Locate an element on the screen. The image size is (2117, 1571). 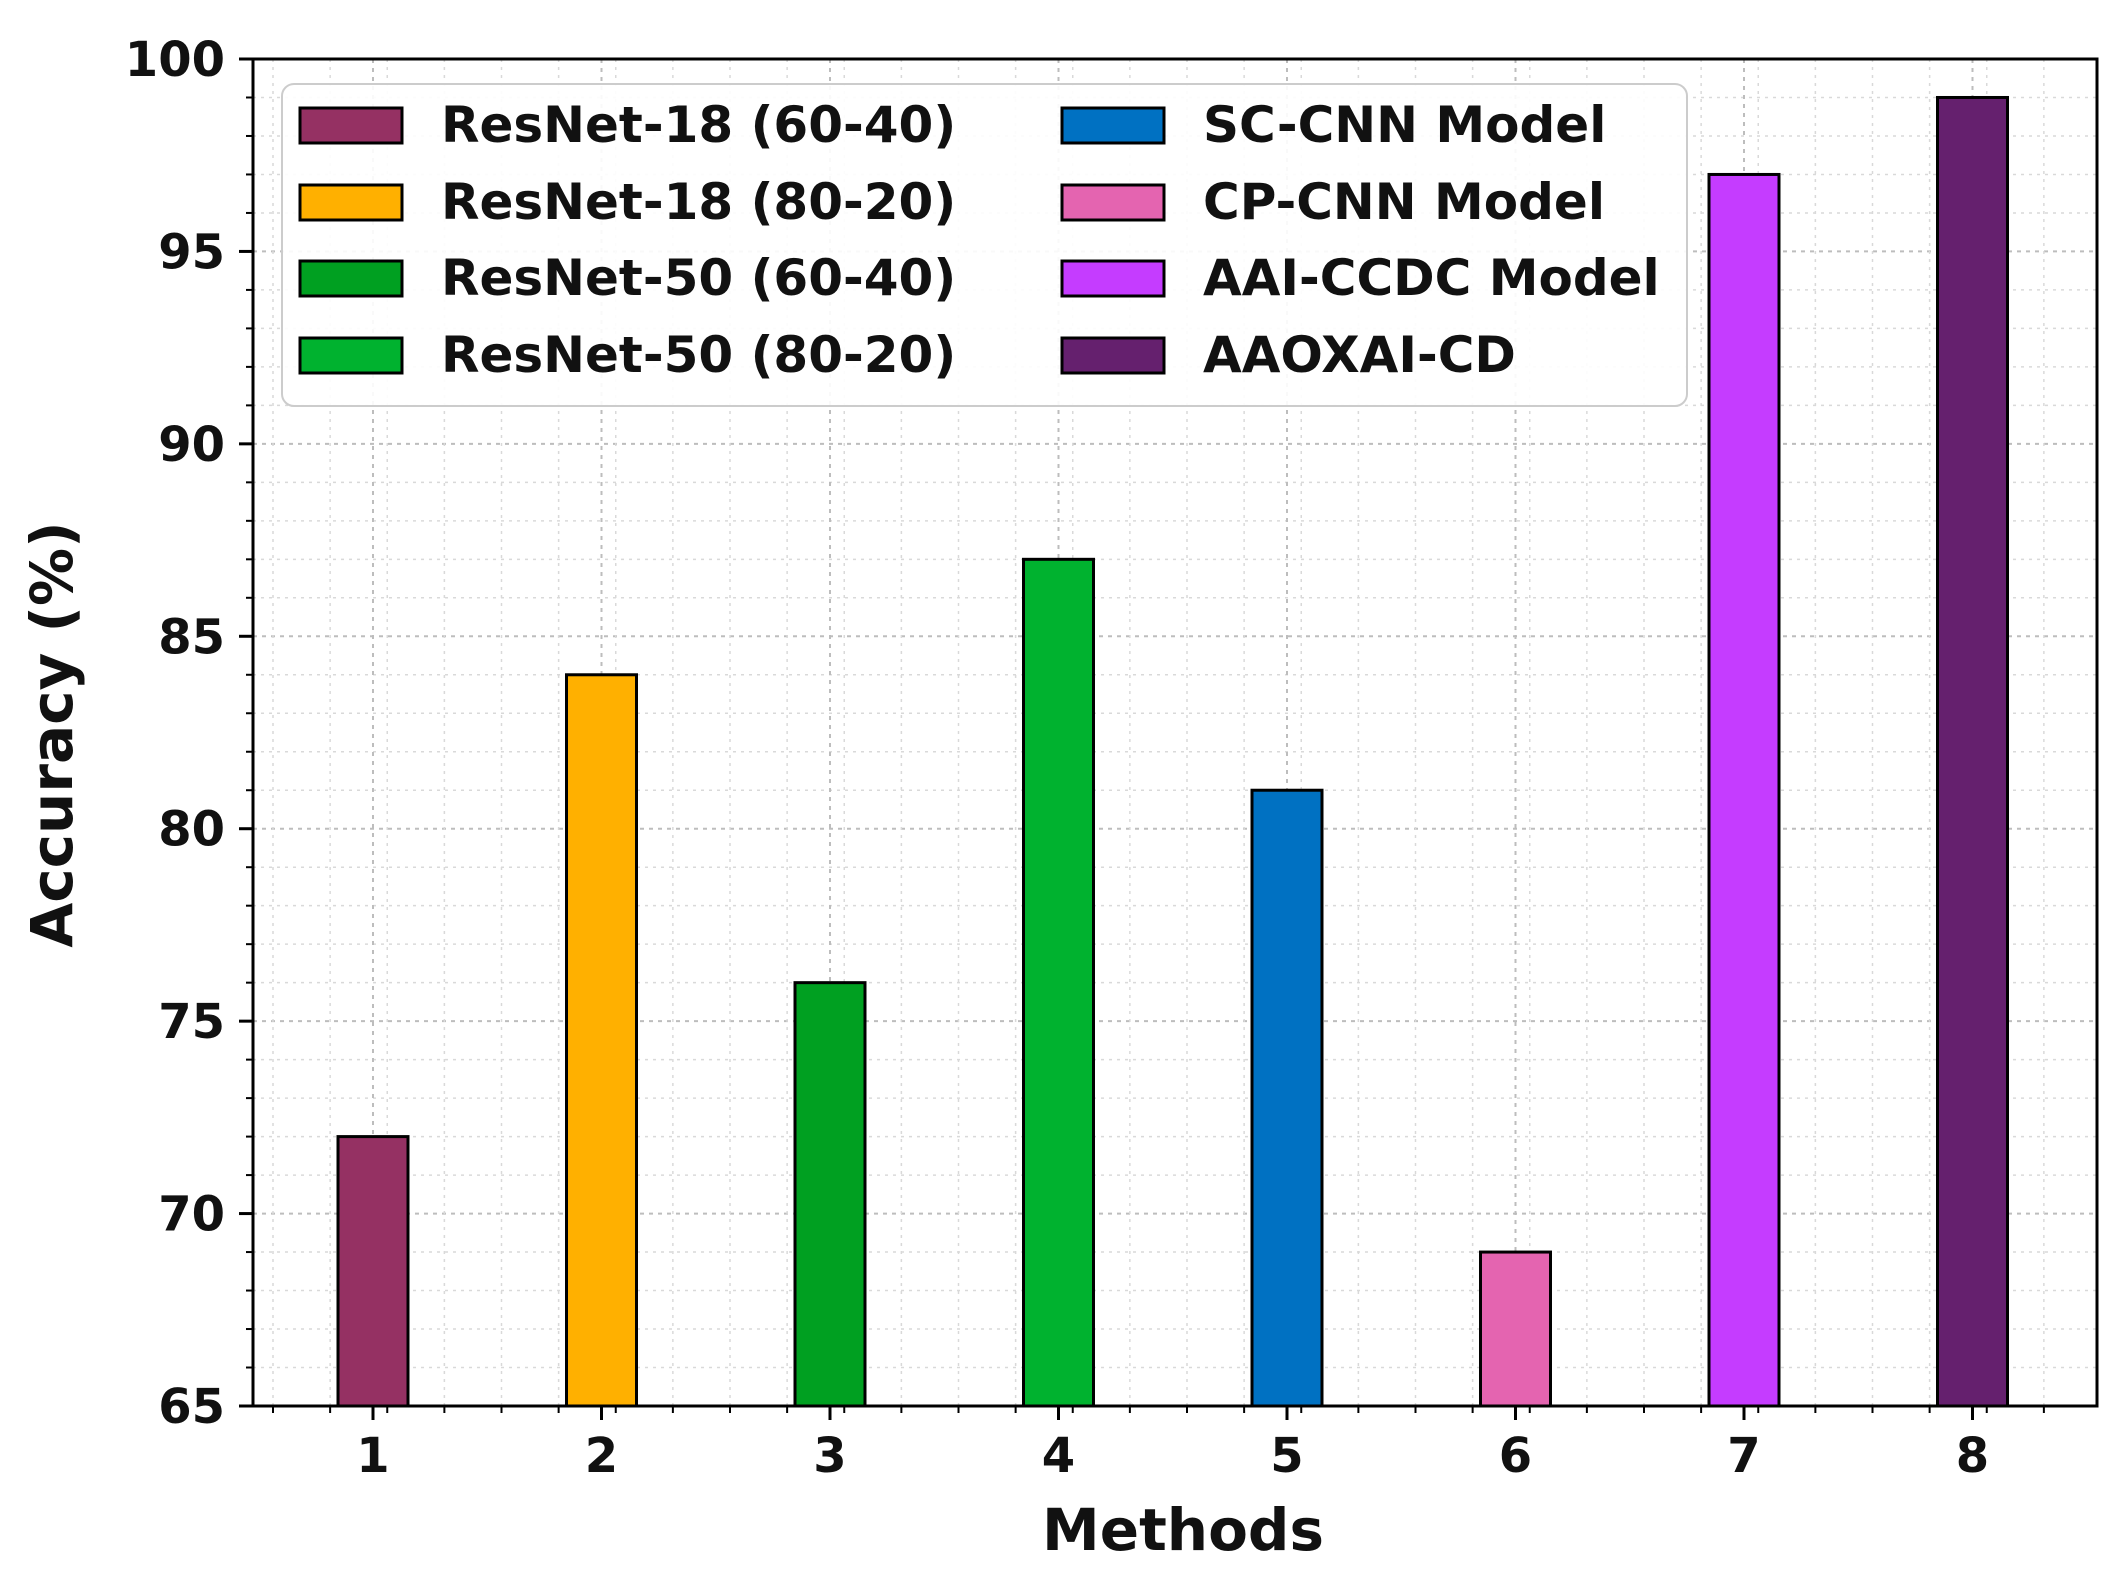
y-tick-label: 80 is located at coordinates (191, 830).